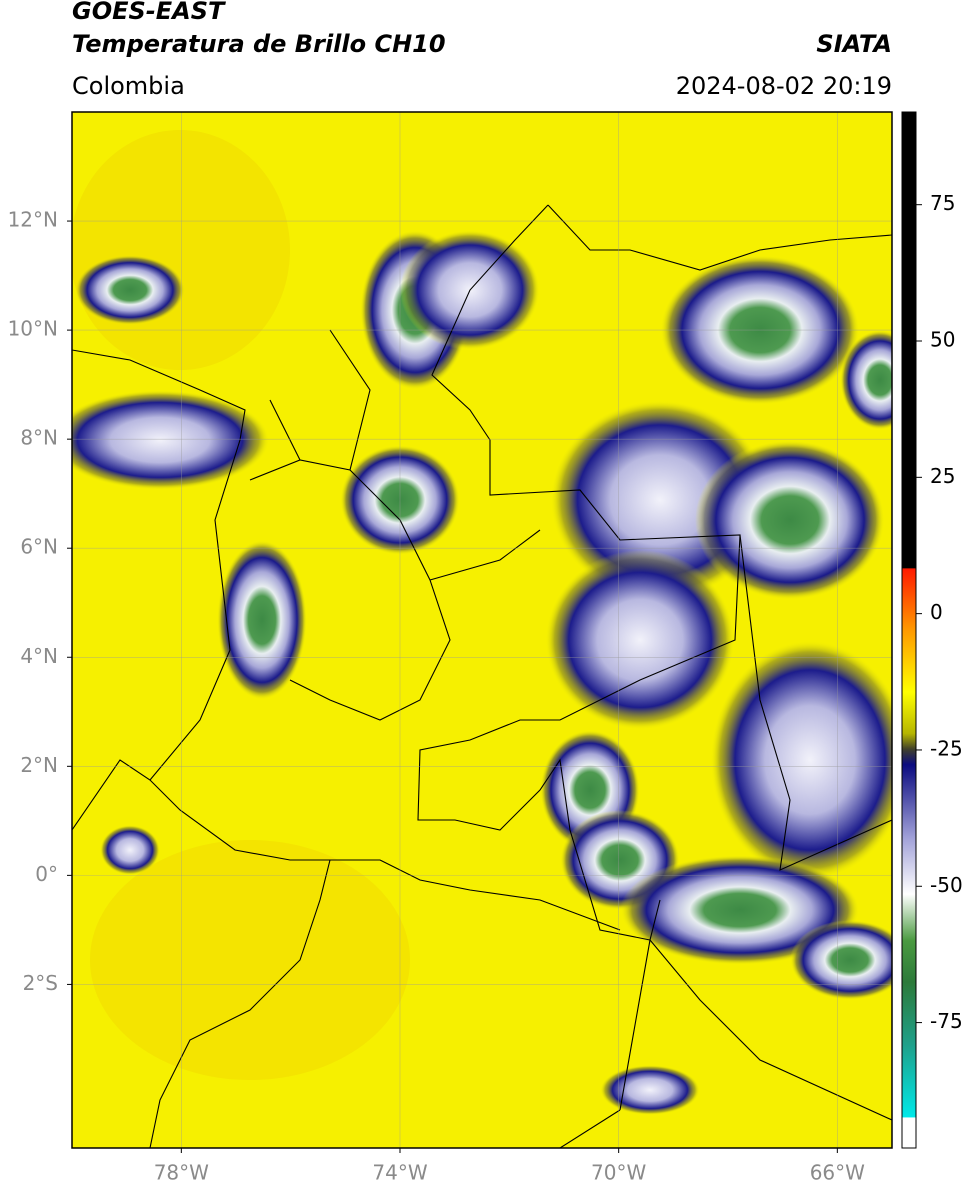  I want to click on y-tick-label: 10°N, so click(33, 329).